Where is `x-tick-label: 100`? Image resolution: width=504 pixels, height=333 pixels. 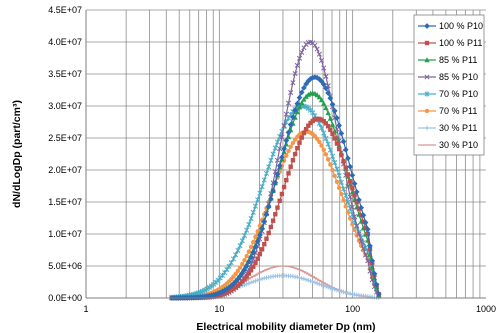 x-tick-label: 100 is located at coordinates (352, 309).